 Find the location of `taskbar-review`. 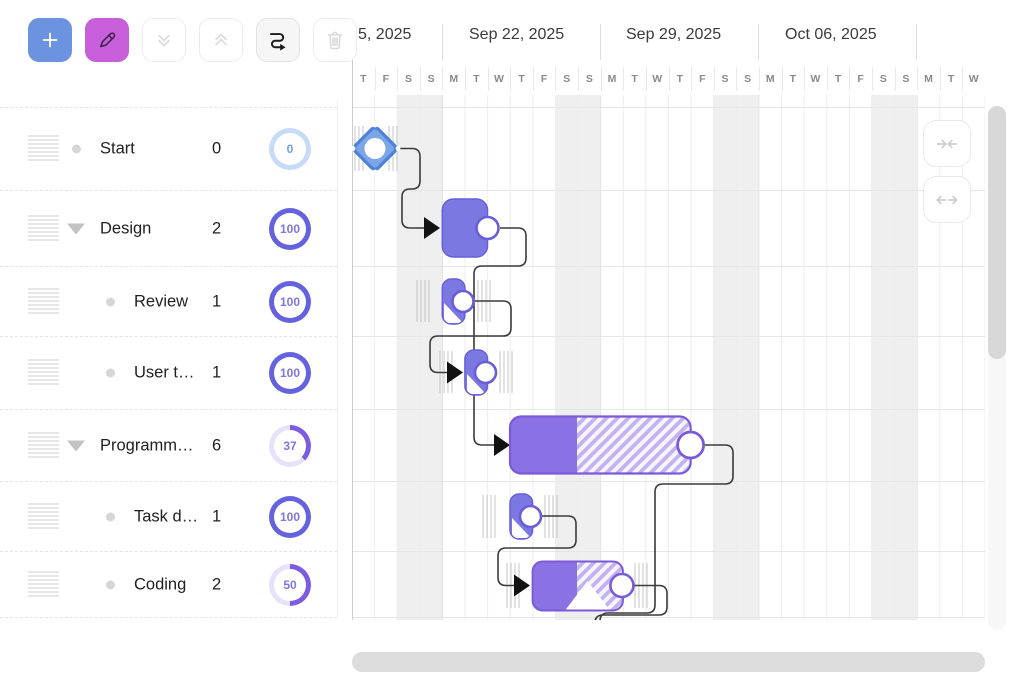

taskbar-review is located at coordinates (458, 301).